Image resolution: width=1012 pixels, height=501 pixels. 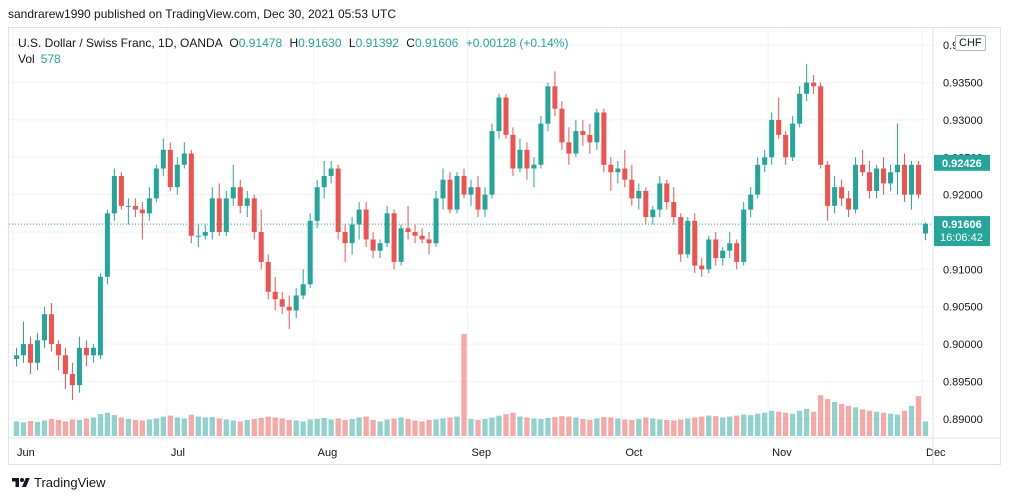 I want to click on symbol-title: U.S. Dollar / Swiss Franc, 1D, OANDA, so click(x=120, y=43).